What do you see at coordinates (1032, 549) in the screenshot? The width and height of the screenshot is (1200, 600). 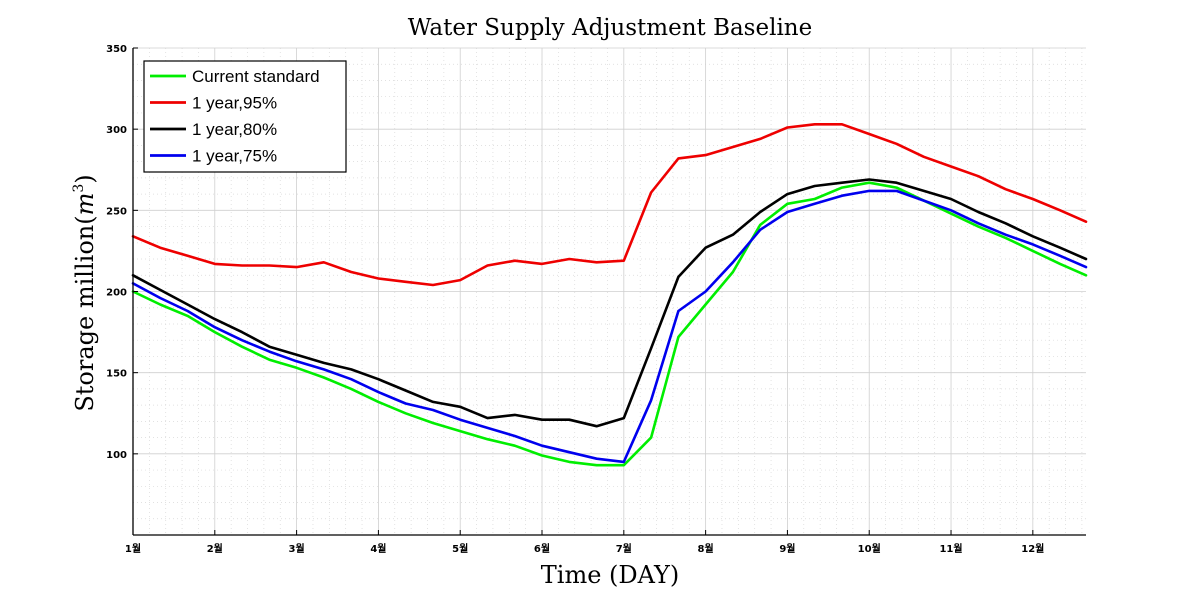 I see `x-tick-label: 12월` at bounding box center [1032, 549].